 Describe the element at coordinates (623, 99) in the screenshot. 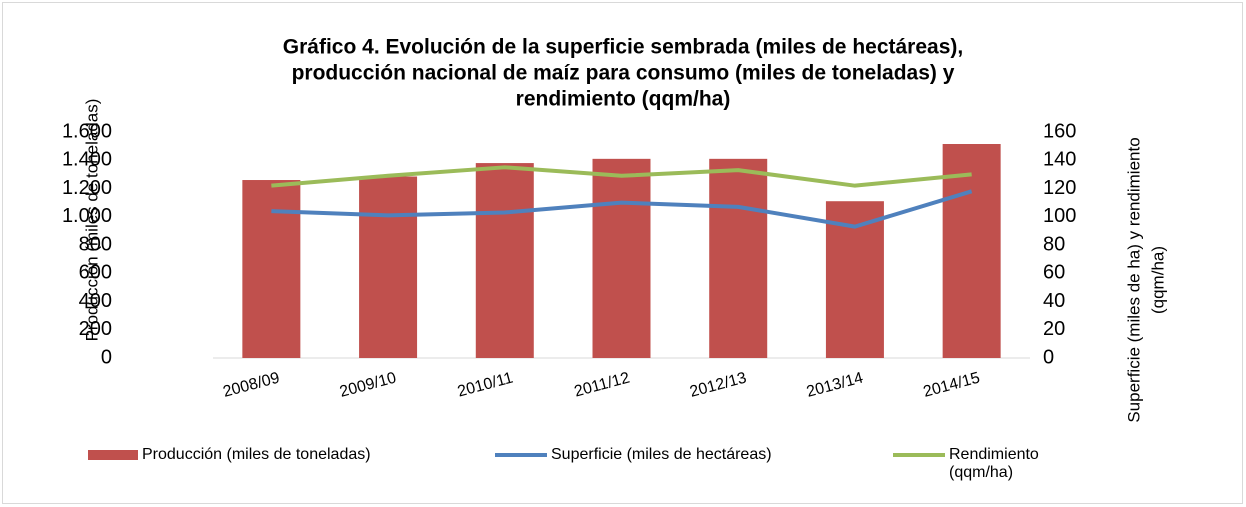

I see `chart-title: rendimiento (qqm/ha)` at that location.